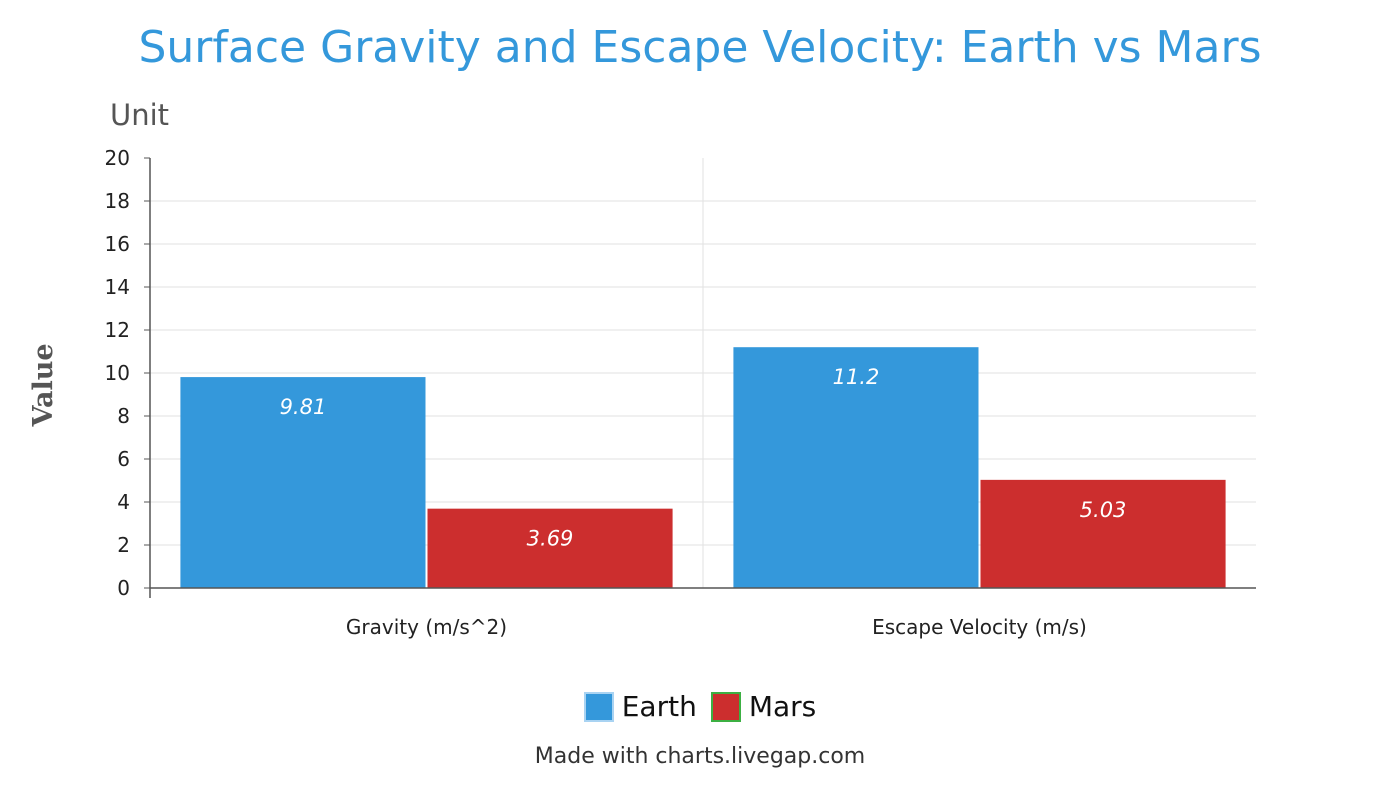  I want to click on y-tick-label: 14, so click(117, 287).